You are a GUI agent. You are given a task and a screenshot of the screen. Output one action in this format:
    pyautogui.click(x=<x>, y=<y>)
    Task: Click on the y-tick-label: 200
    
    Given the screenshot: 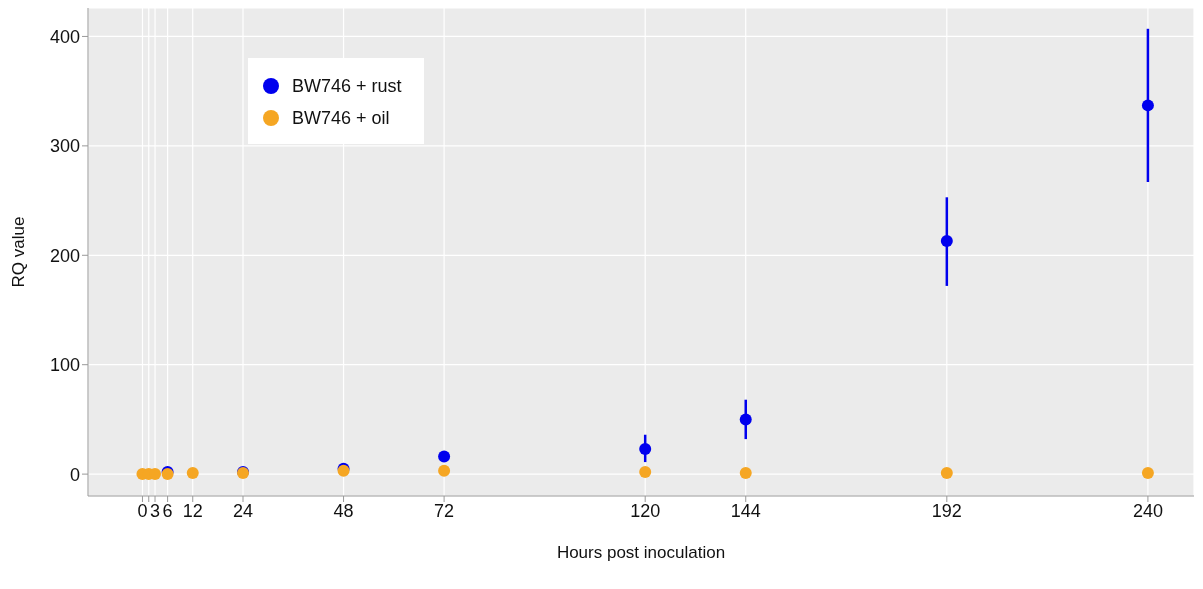 What is the action you would take?
    pyautogui.click(x=64, y=255)
    